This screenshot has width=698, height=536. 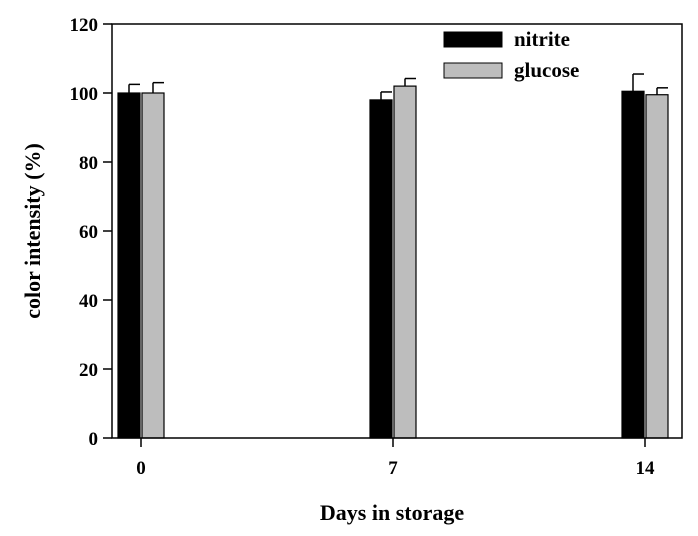 What do you see at coordinates (473, 70) in the screenshot?
I see `legend-swatch-glucose` at bounding box center [473, 70].